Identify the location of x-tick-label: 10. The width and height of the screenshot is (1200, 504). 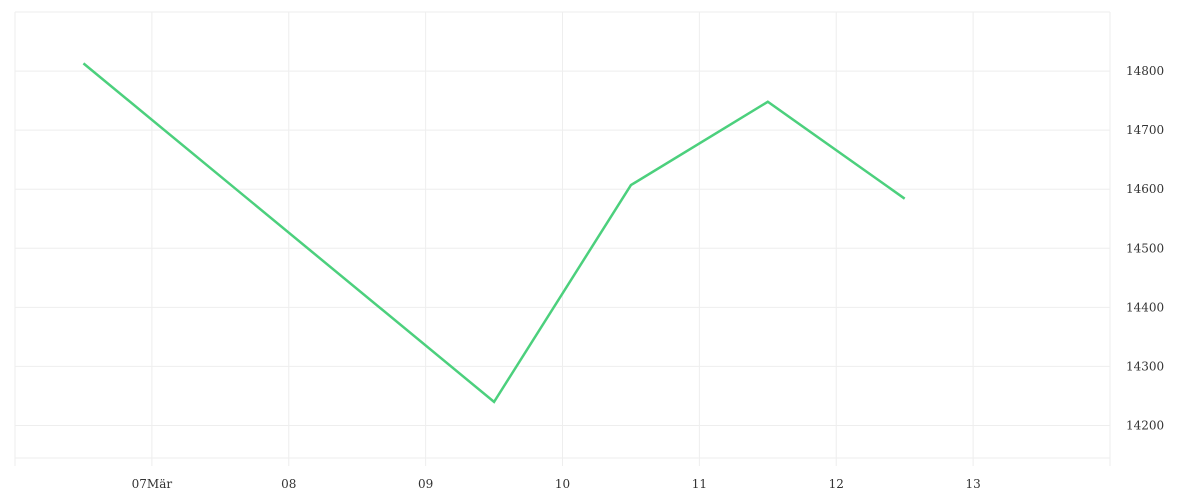
(562, 484).